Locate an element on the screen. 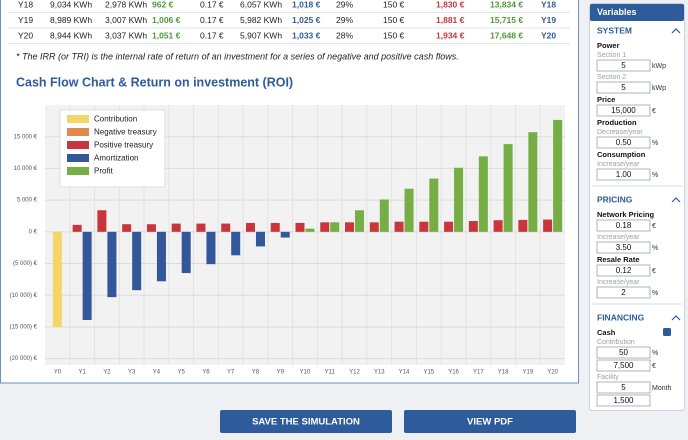  table-cell: 150 € is located at coordinates (394, 20).